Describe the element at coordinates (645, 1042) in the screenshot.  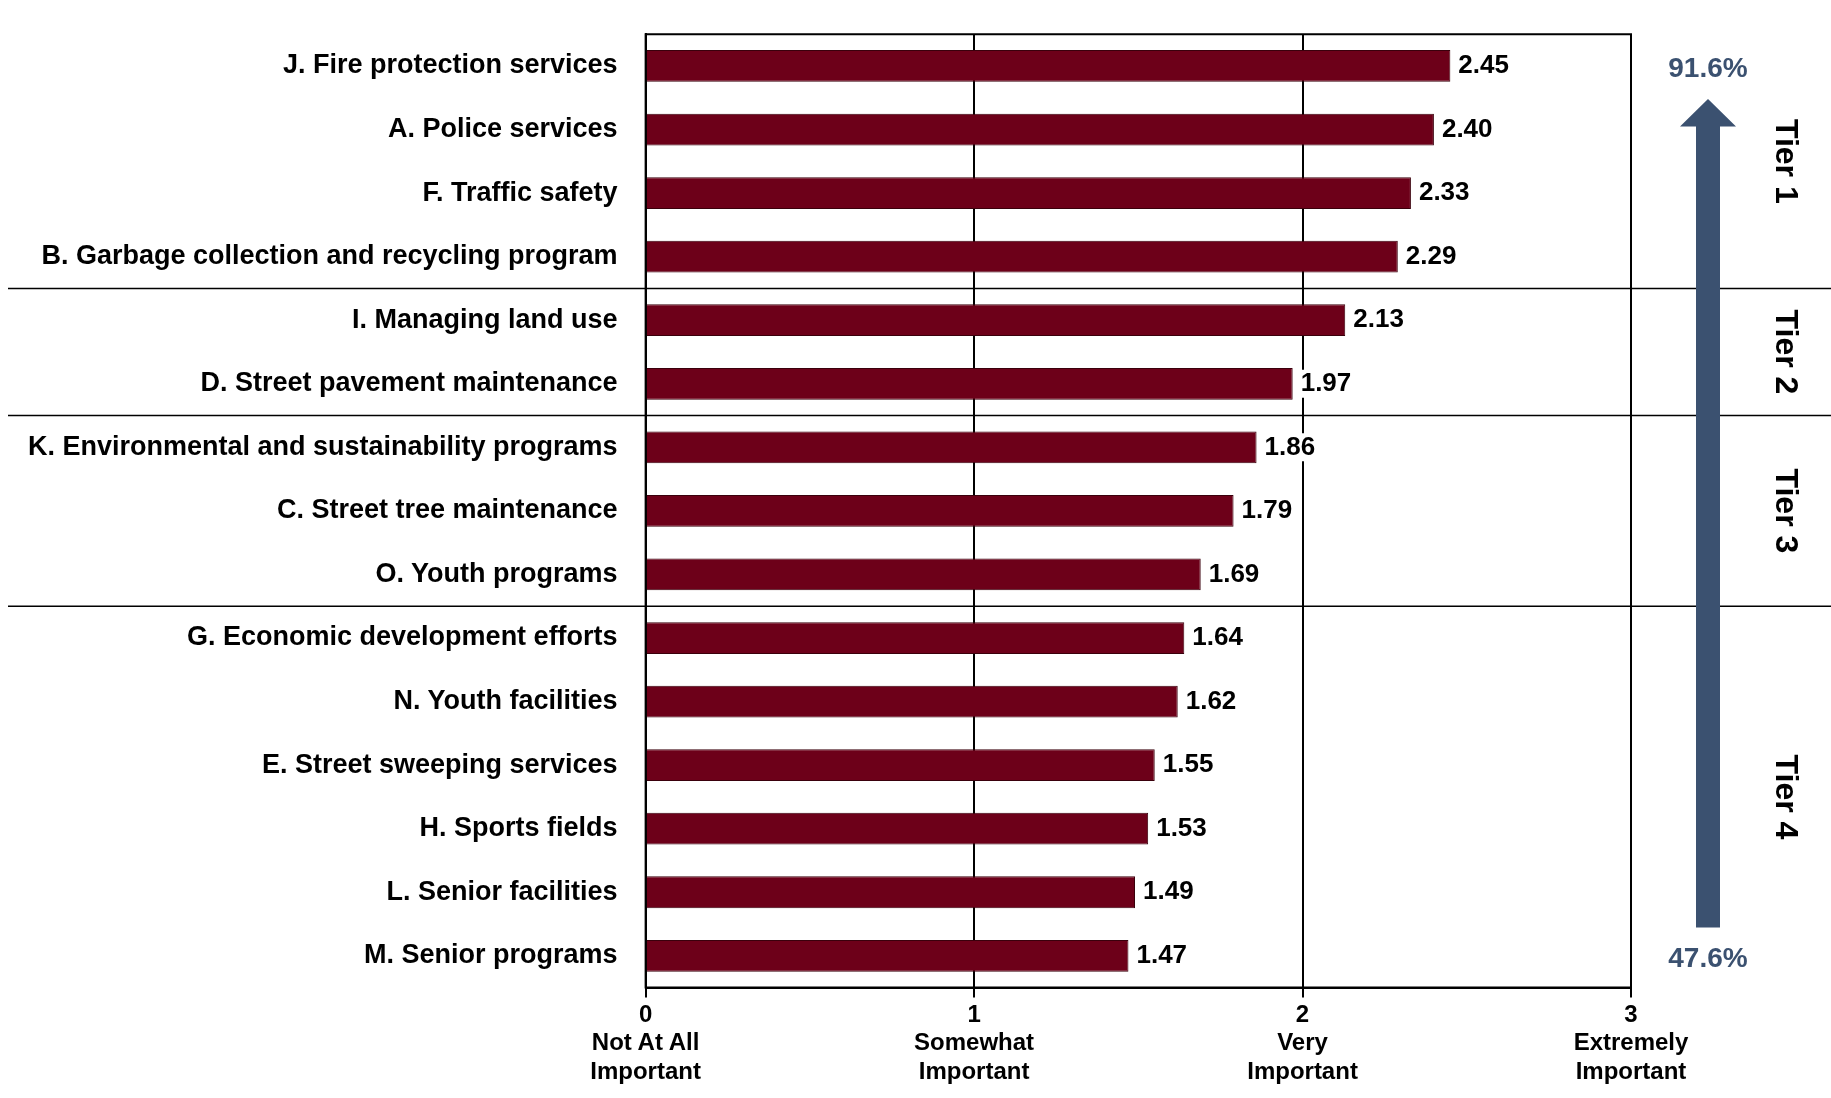
I see `x-tick-label: 0 Not At All Important` at that location.